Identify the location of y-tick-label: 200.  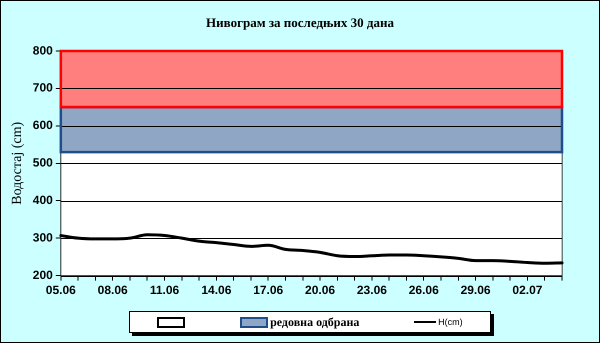
(43, 275).